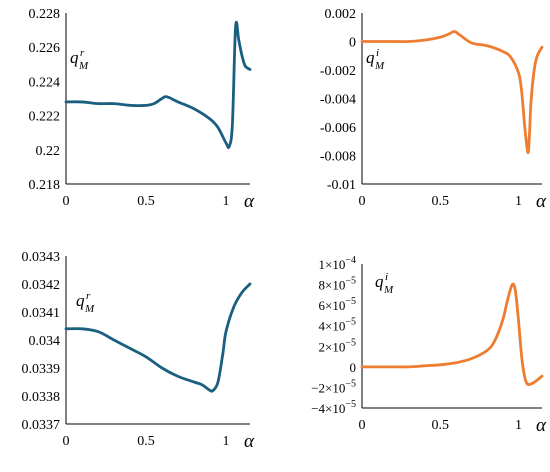 The height and width of the screenshot is (472, 550). What do you see at coordinates (41, 285) in the screenshot?
I see `y-tick-label: 0.0342` at bounding box center [41, 285].